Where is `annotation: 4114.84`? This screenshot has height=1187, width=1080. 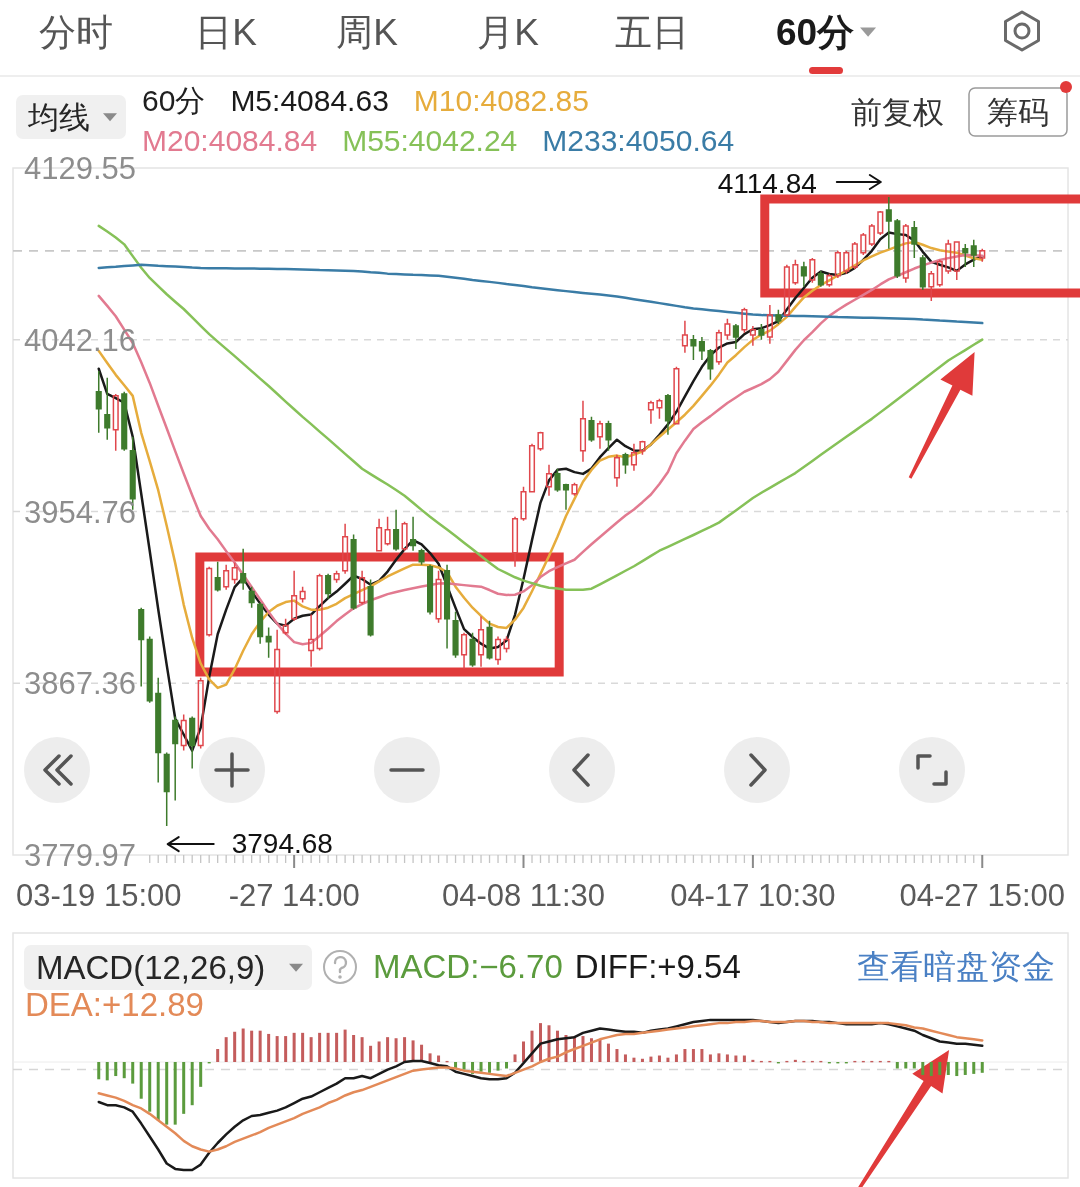 annotation: 4114.84 is located at coordinates (767, 183).